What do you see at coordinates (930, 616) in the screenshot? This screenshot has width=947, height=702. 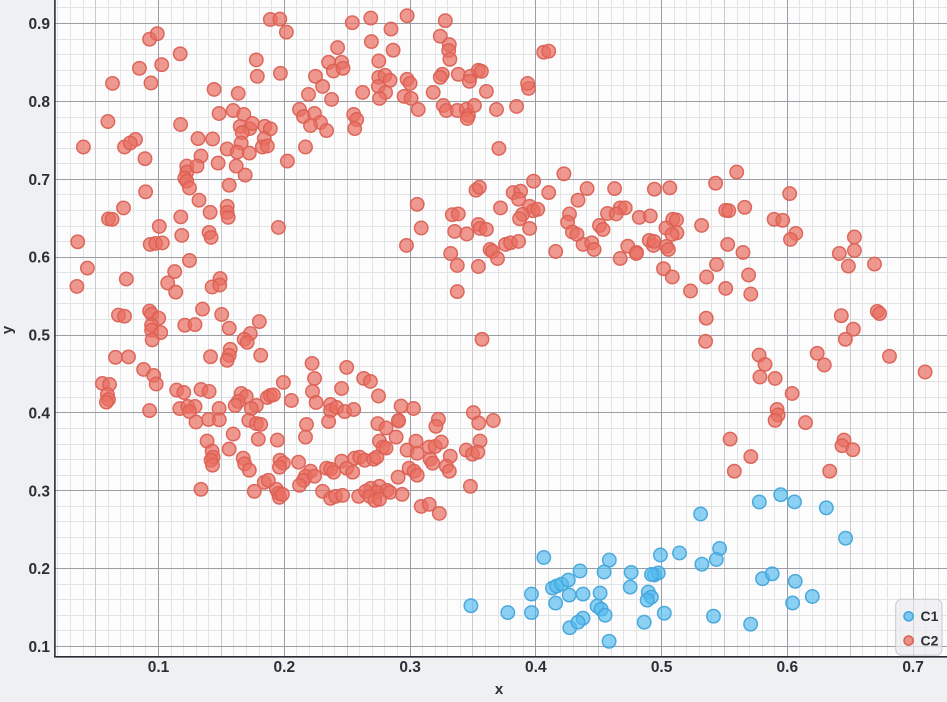 I see `svg-text: C1` at bounding box center [930, 616].